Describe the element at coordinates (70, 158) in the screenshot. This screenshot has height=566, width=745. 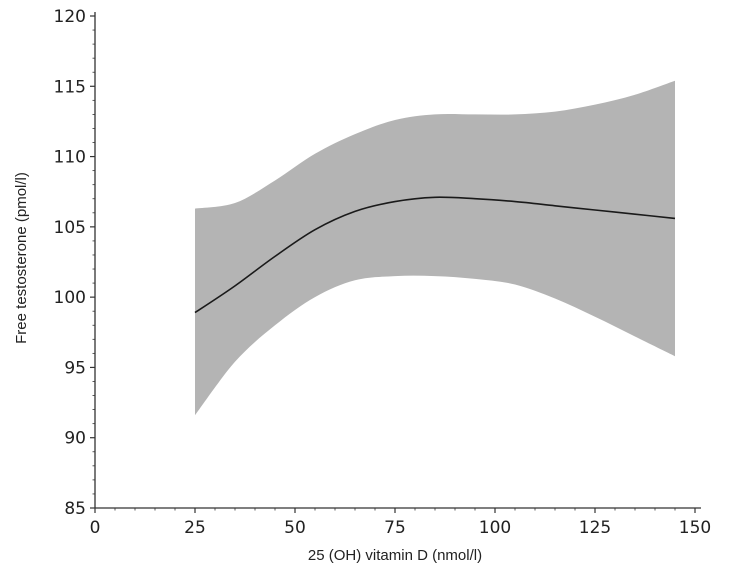
I see `y-tick-label: 110` at that location.